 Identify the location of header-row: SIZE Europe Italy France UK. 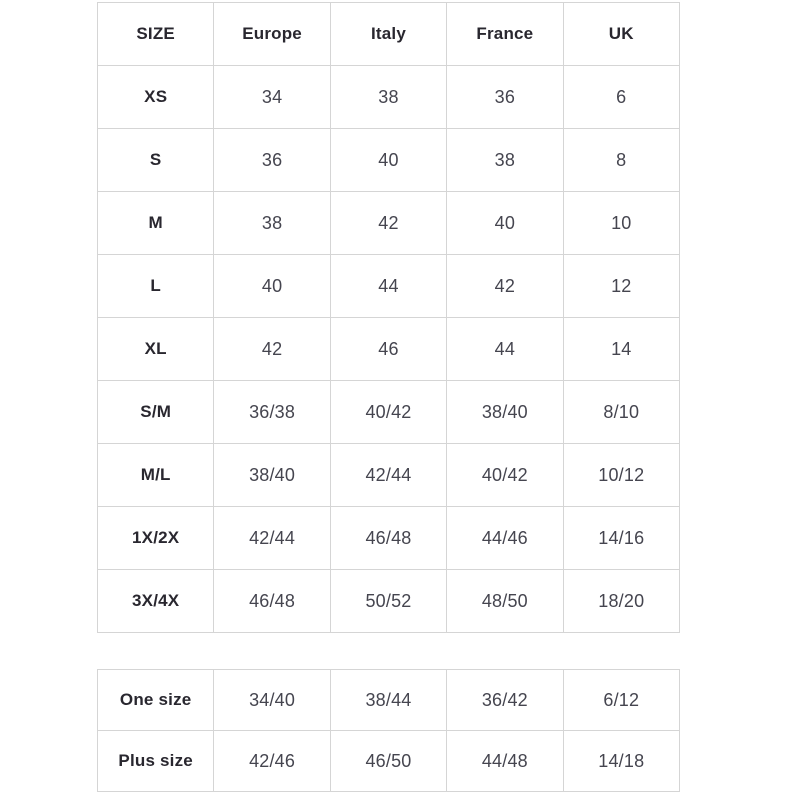
(388, 34).